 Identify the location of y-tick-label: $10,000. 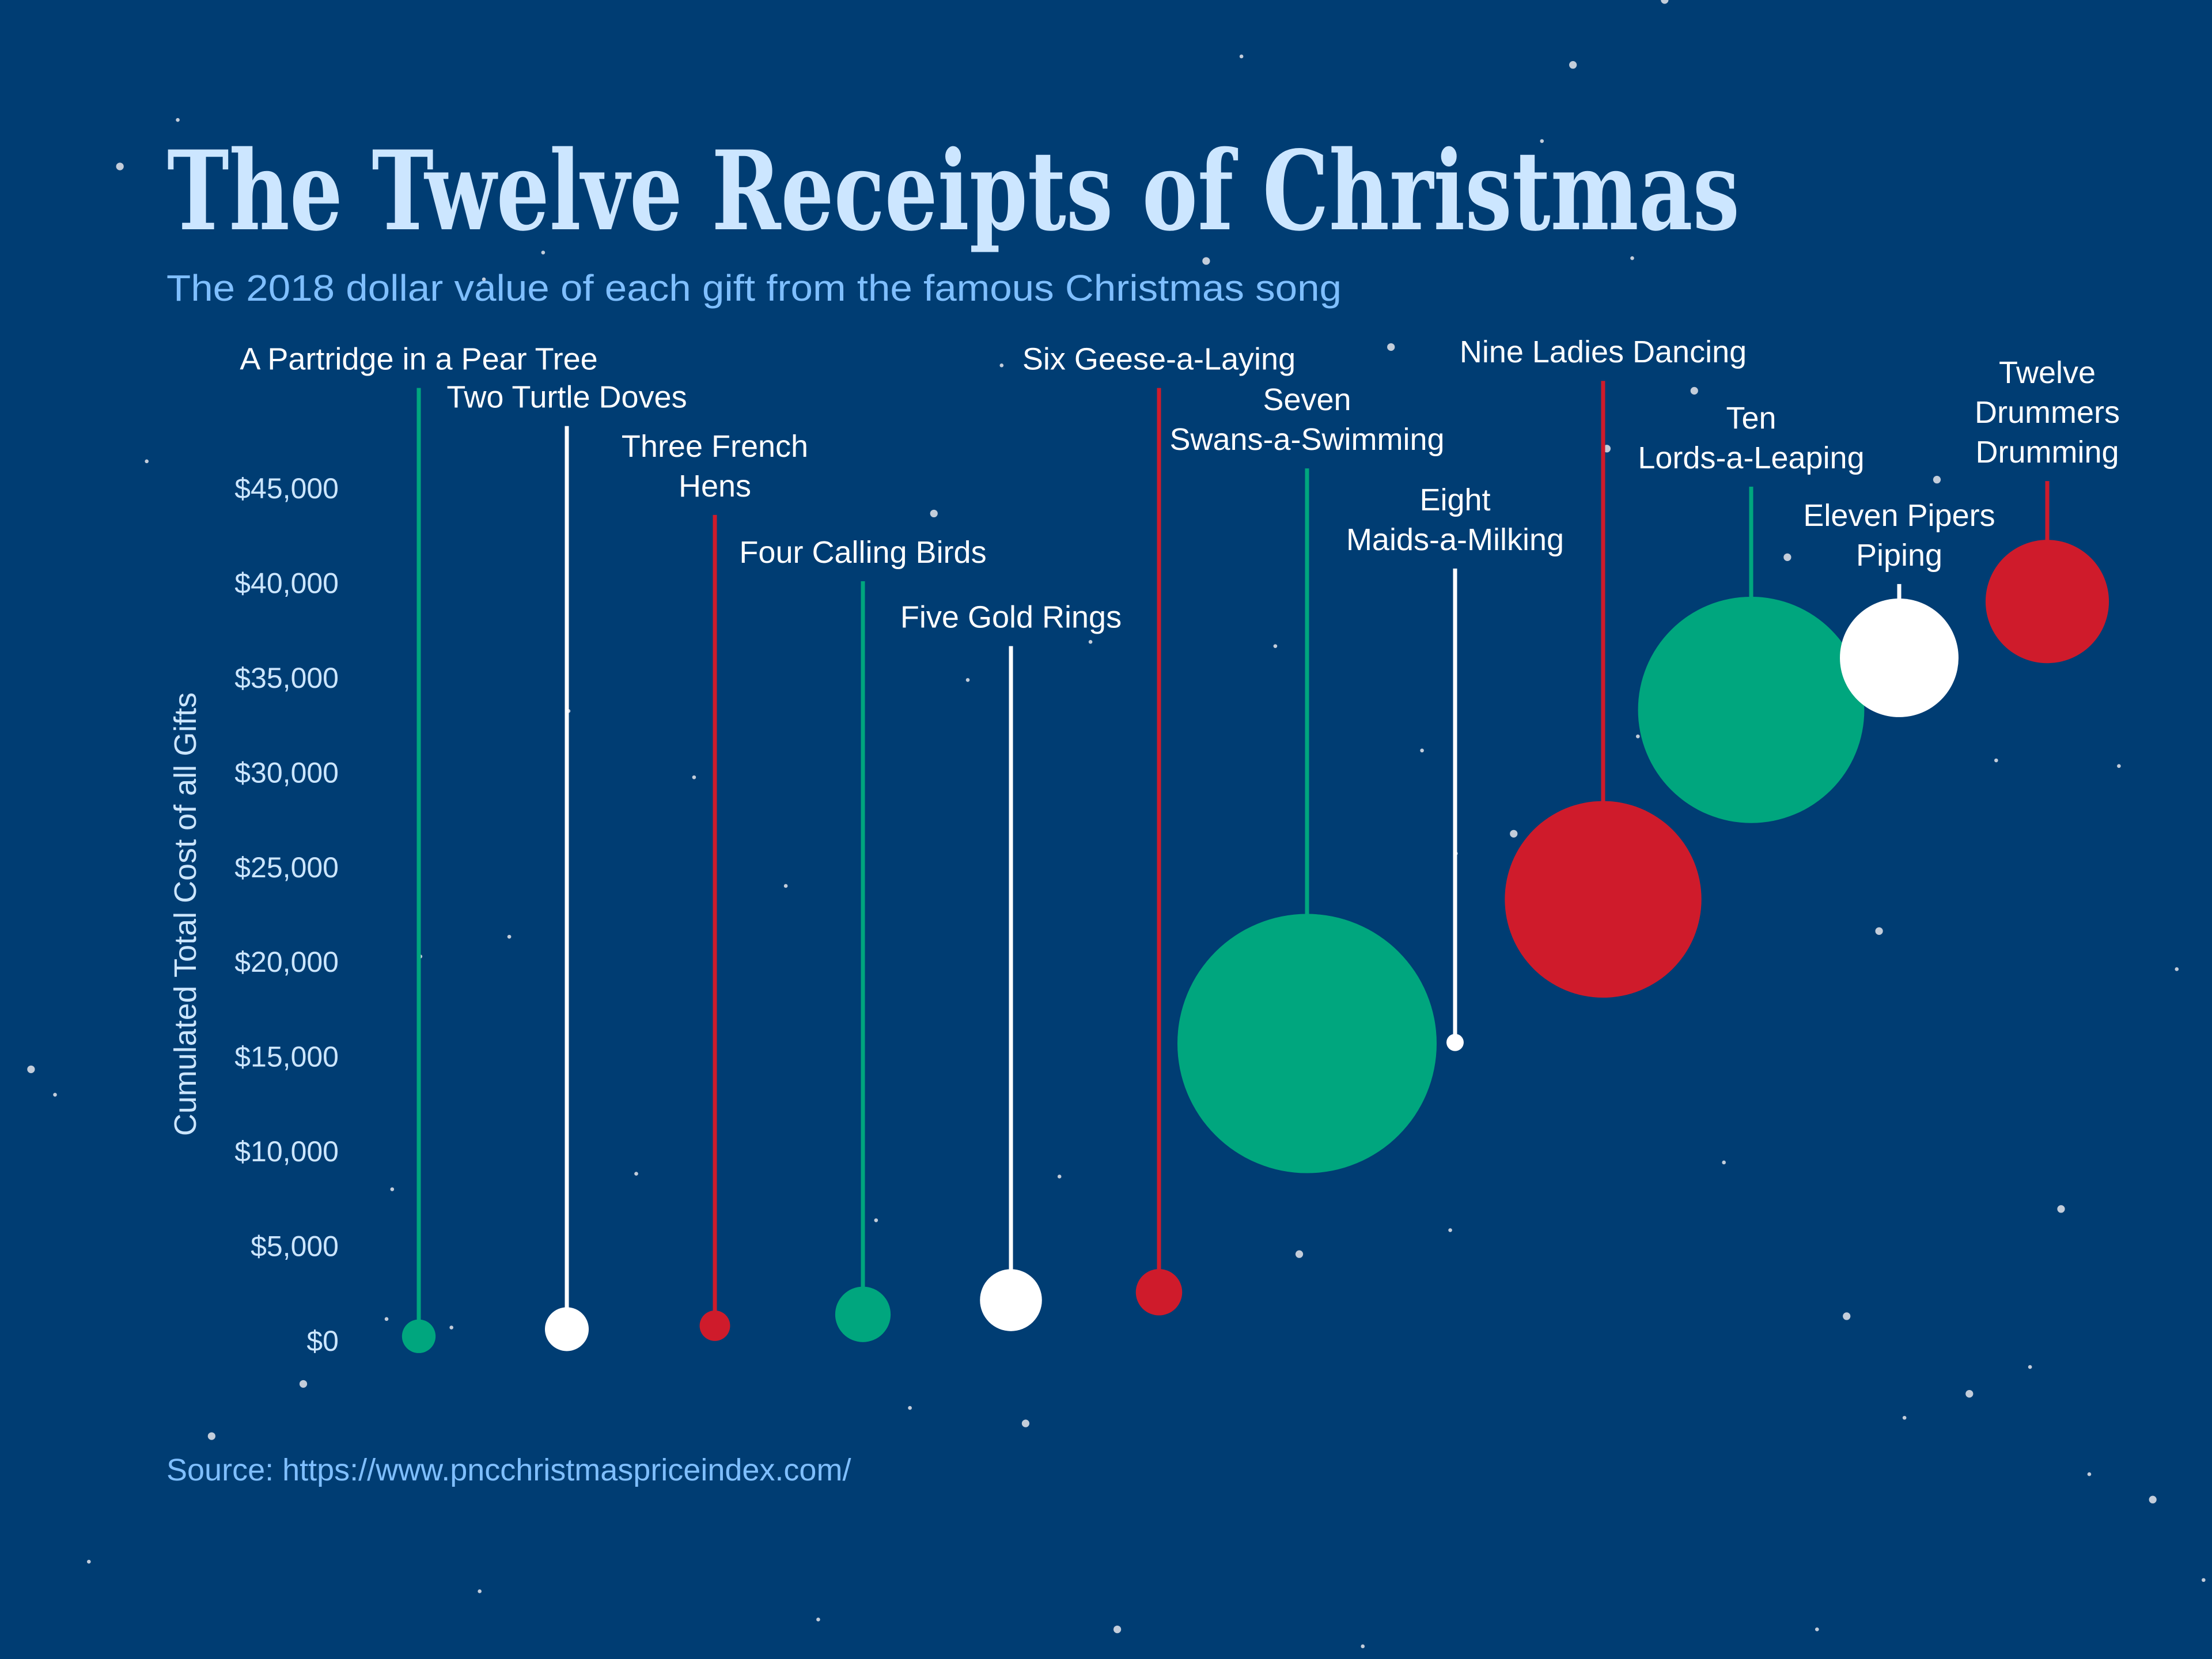
(286, 1151).